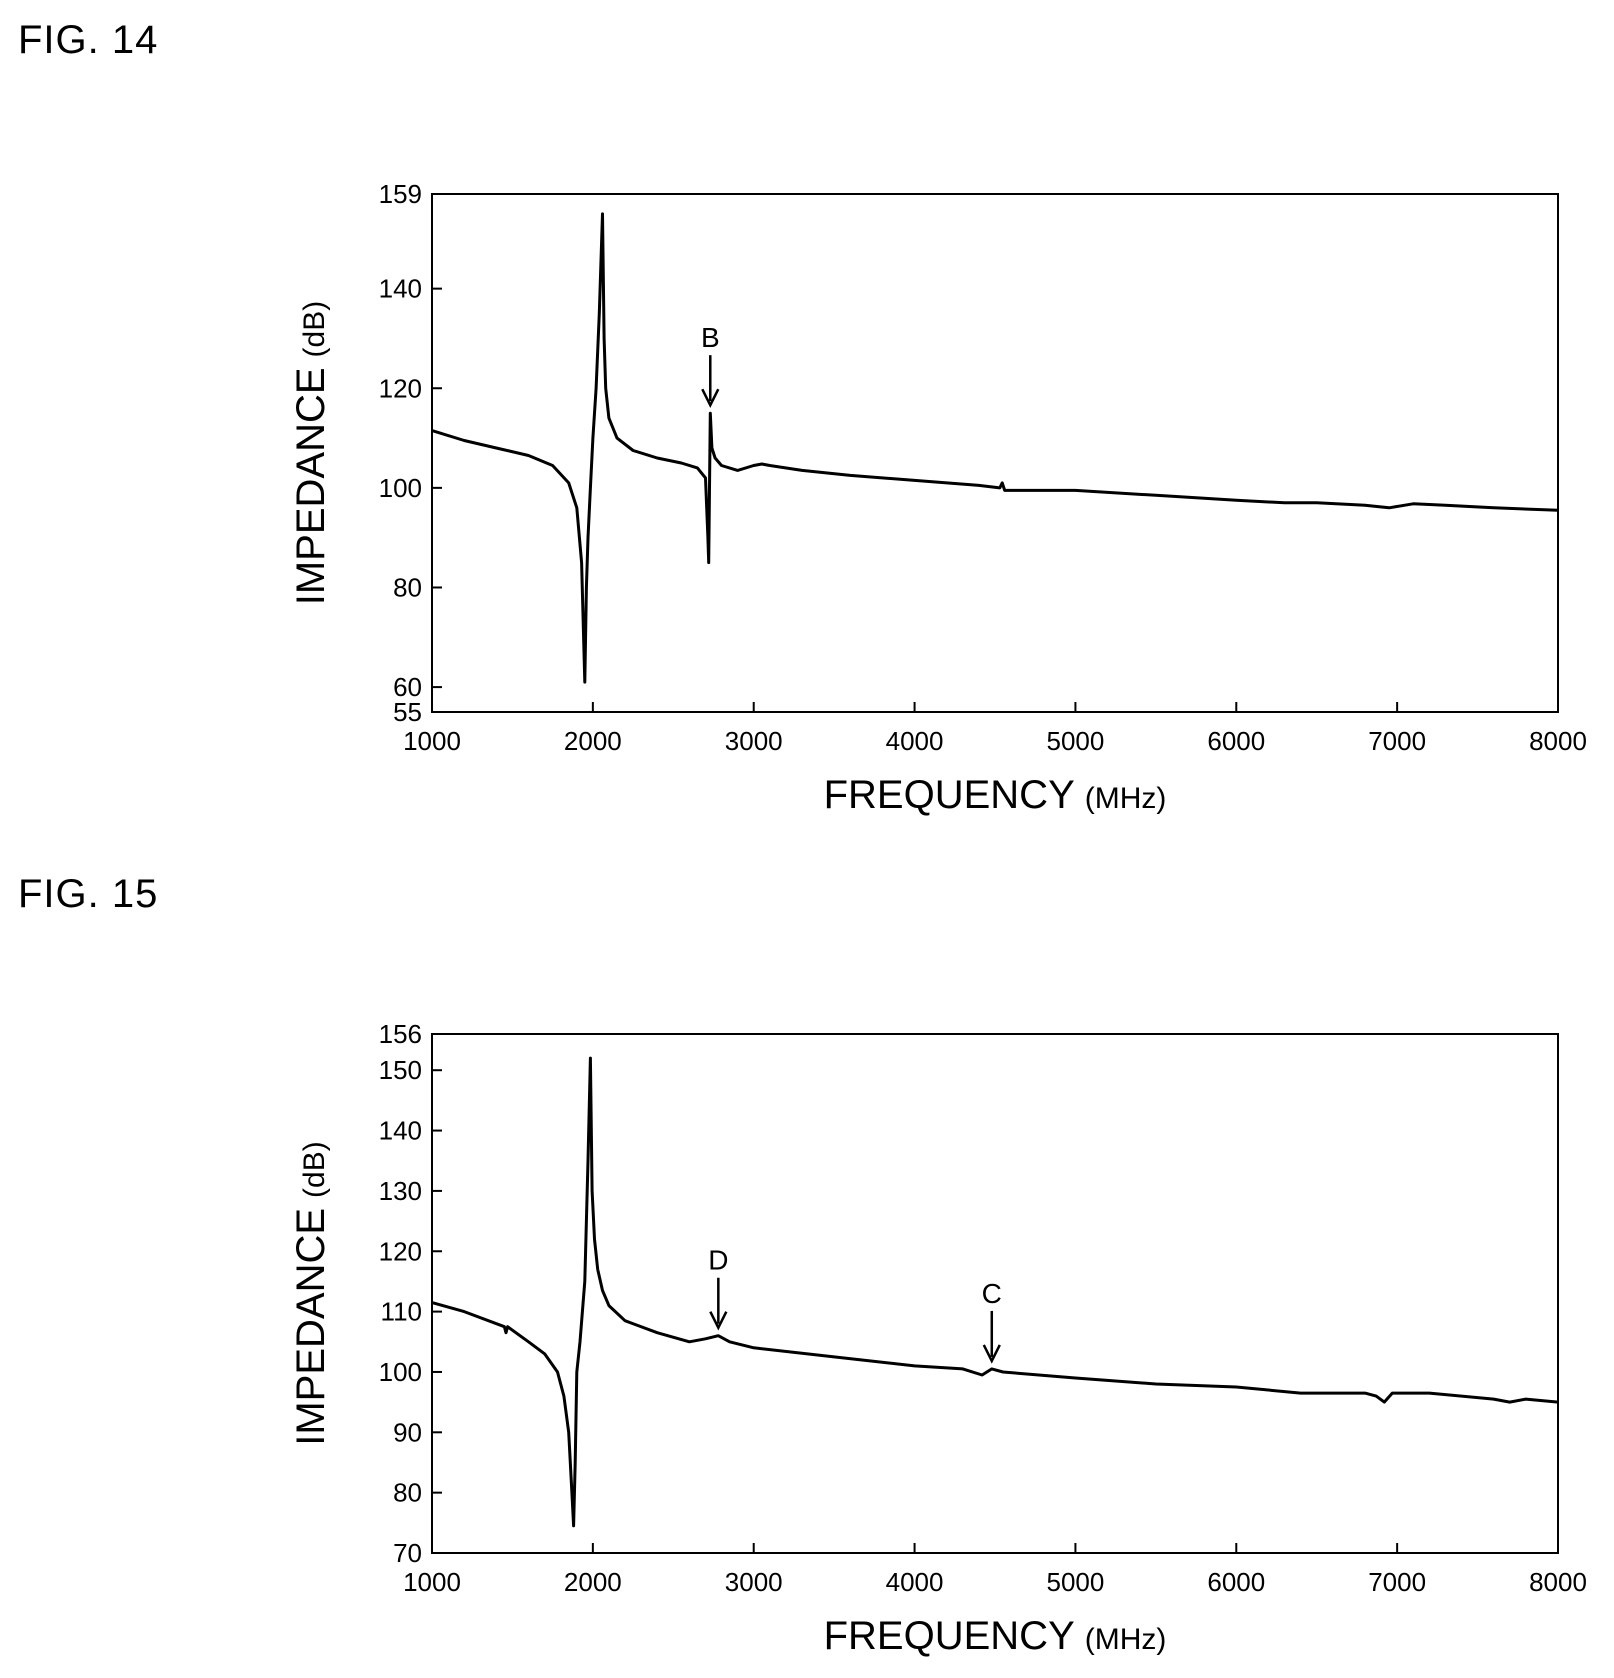  Describe the element at coordinates (407, 1432) in the screenshot. I see `y-tick-label: 90` at that location.